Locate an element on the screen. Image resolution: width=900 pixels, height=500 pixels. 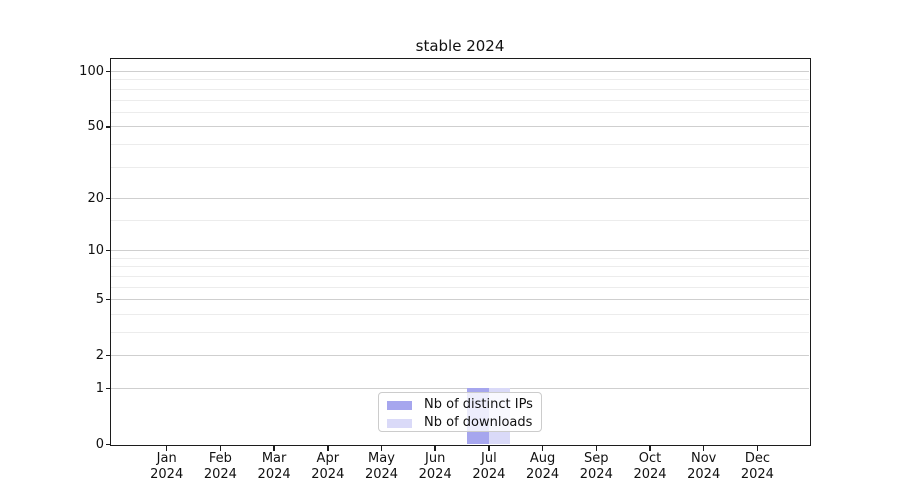
x-tick-label: Jun 2024 is located at coordinates (435, 466).